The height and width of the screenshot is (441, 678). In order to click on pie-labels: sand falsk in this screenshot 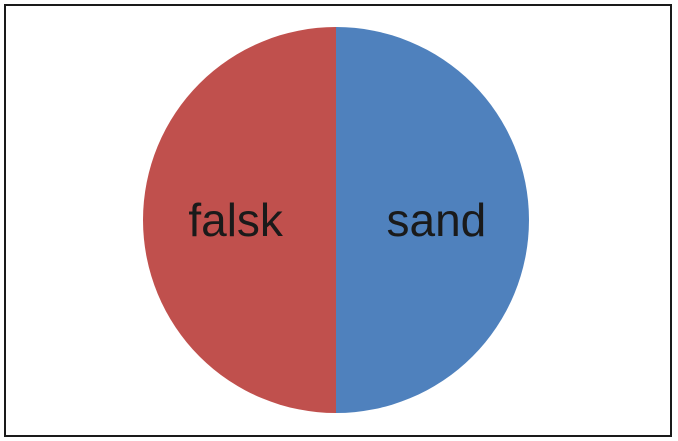, I will do `click(337, 220)`.